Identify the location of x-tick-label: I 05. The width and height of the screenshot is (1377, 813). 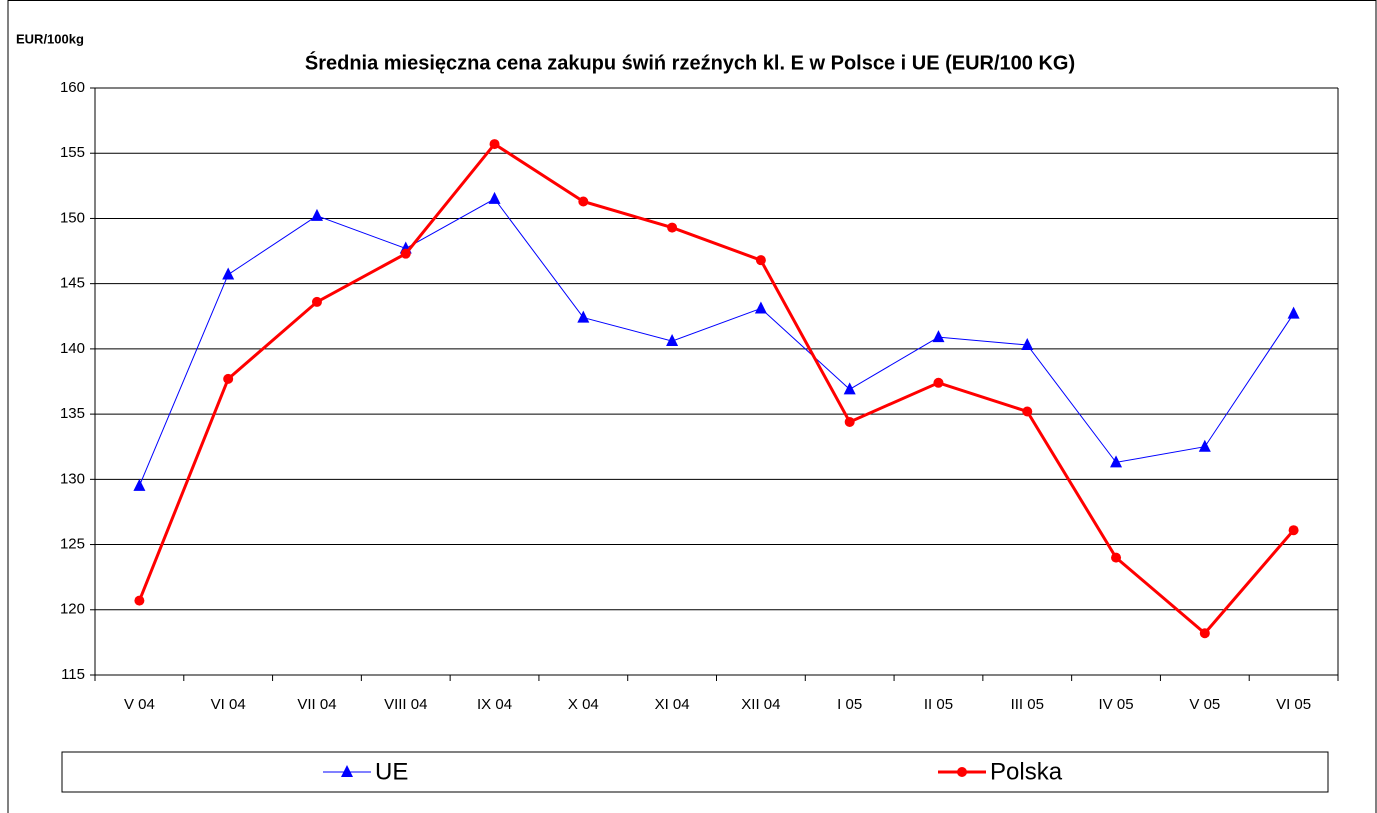
(849, 704).